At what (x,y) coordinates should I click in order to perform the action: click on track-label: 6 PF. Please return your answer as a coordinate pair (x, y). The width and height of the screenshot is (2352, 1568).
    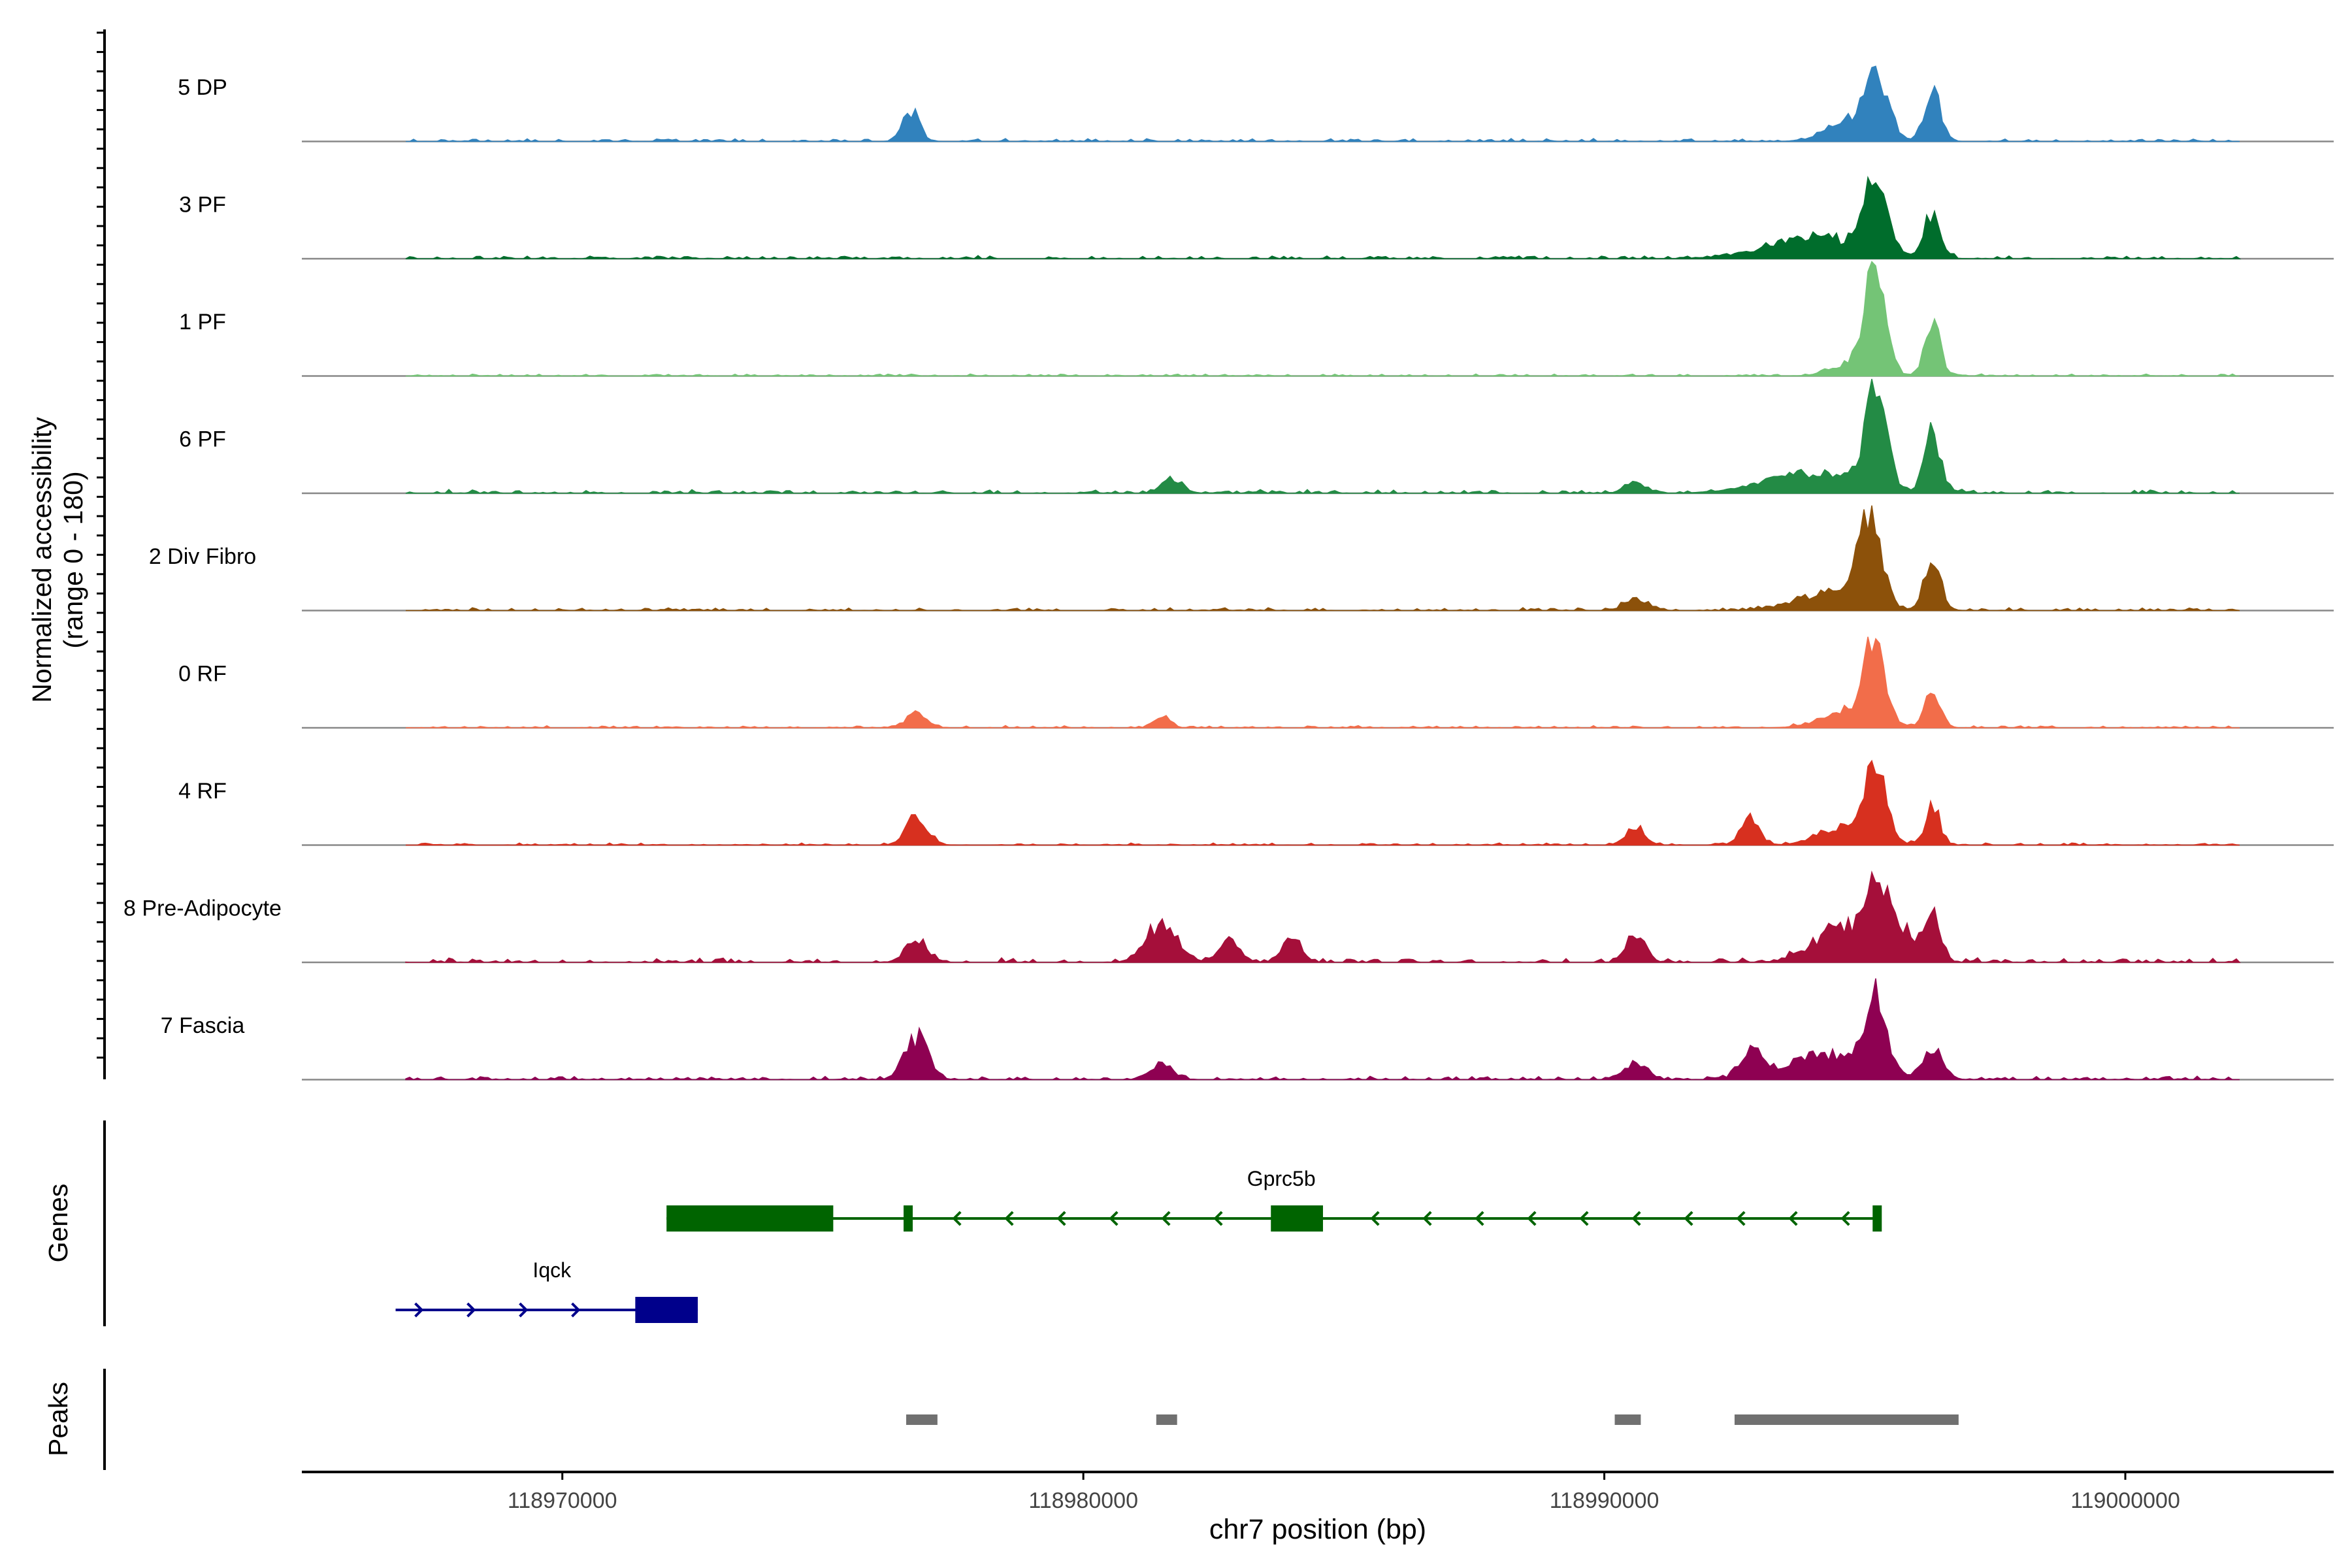
    Looking at the image, I should click on (202, 439).